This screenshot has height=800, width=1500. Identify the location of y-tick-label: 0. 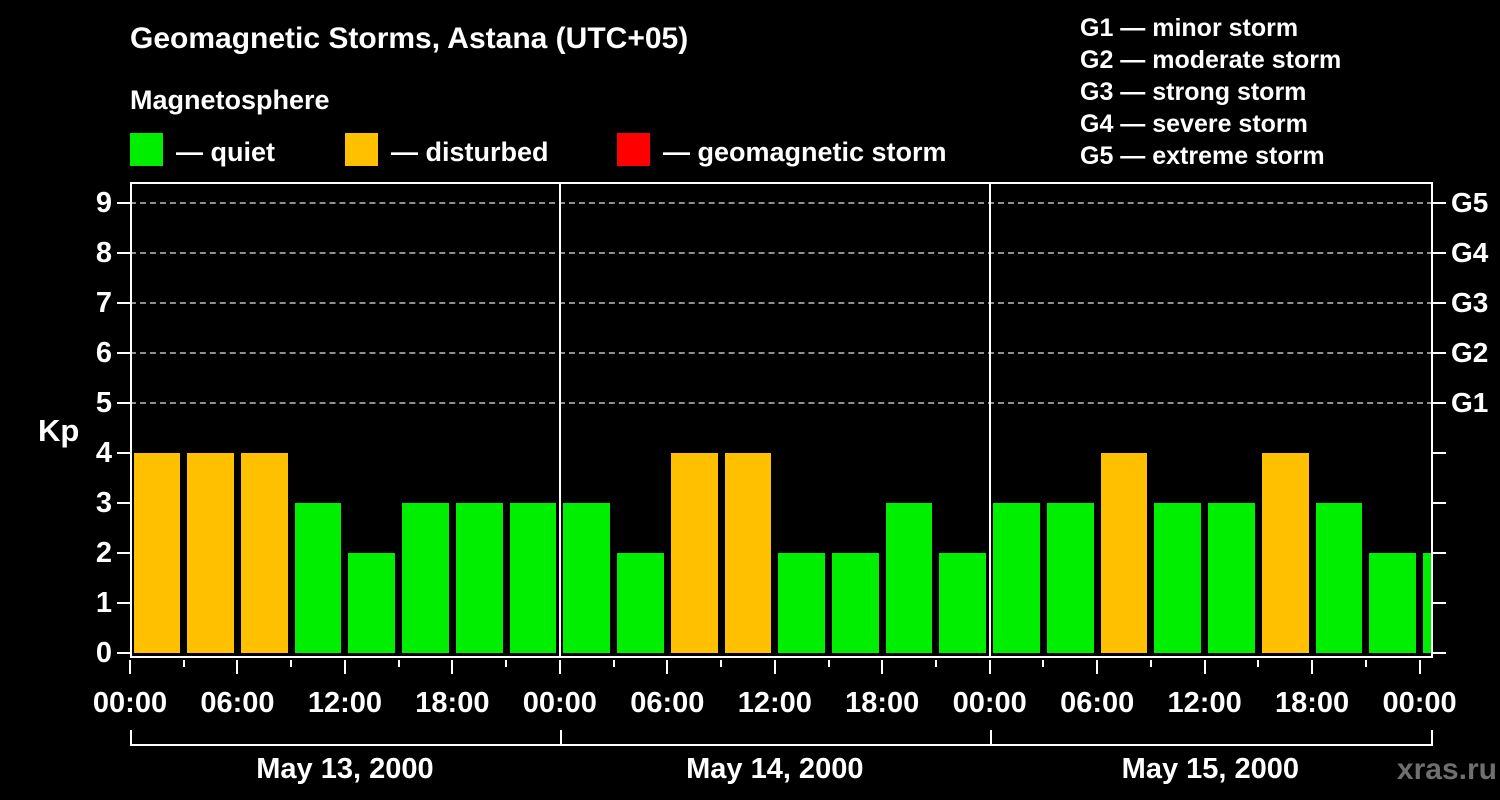
(103, 653).